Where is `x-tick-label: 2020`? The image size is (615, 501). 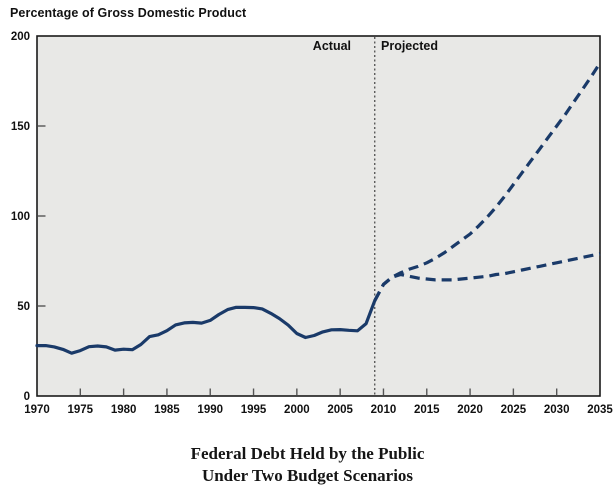 x-tick-label: 2020 is located at coordinates (470, 410).